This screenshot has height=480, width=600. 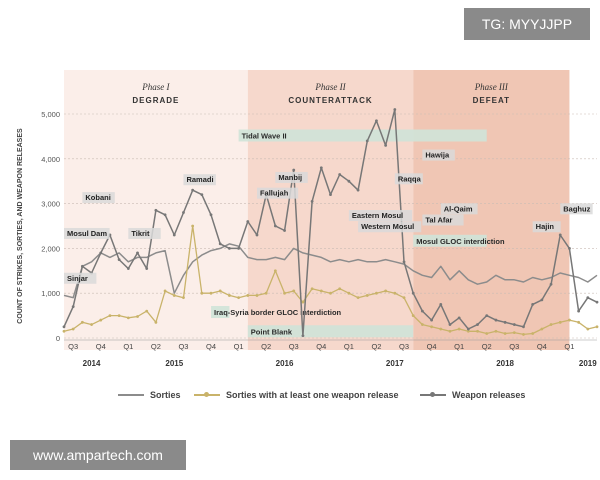 What do you see at coordinates (156, 346) in the screenshot?
I see `x-tick-3: Q2` at bounding box center [156, 346].